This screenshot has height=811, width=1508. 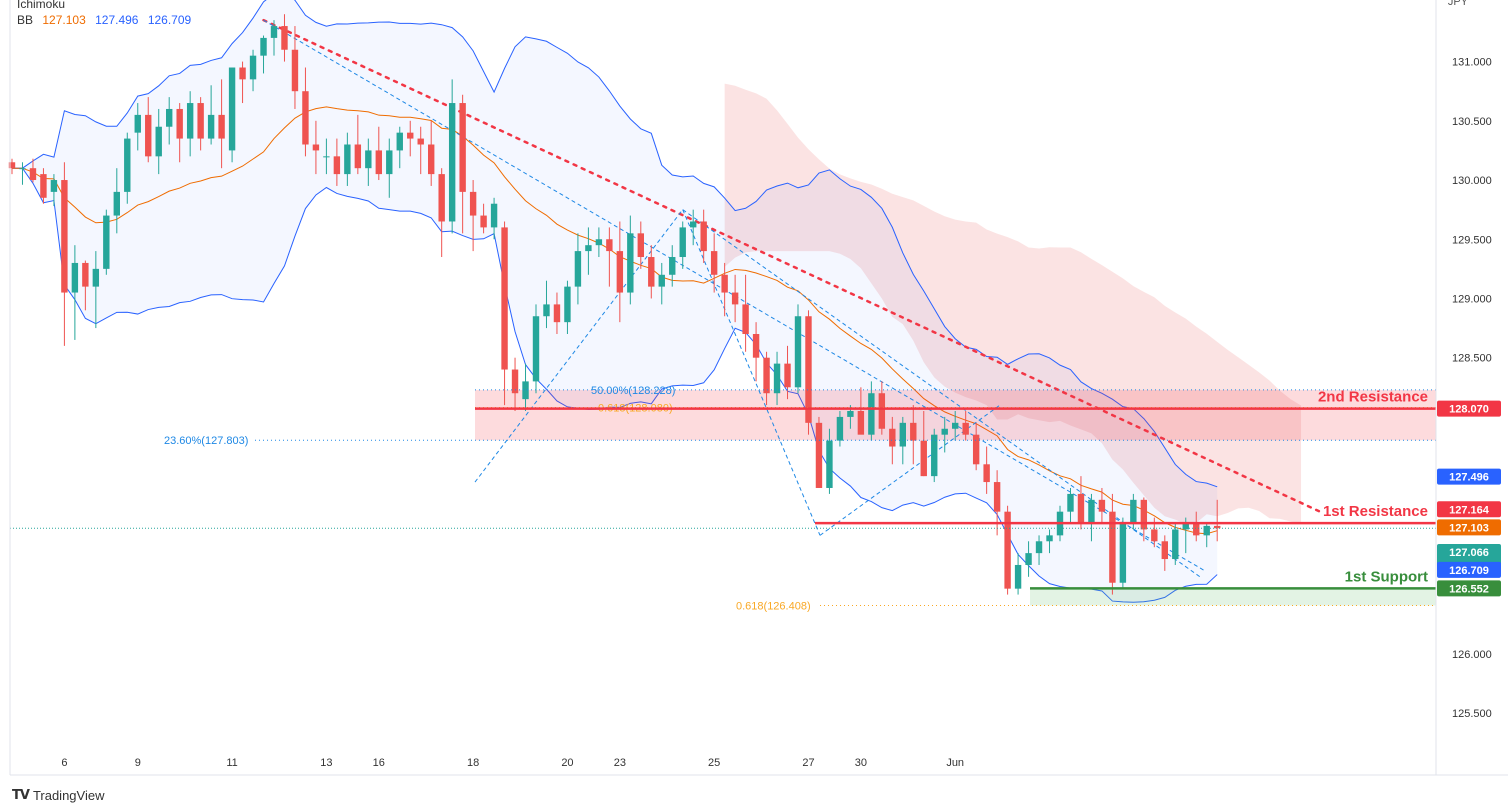 What do you see at coordinates (714, 763) in the screenshot?
I see `time-tick-label: 25` at bounding box center [714, 763].